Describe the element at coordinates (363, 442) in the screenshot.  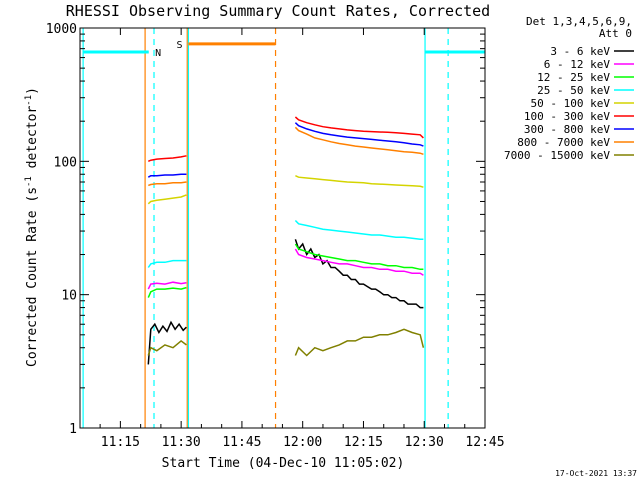
I see `x-tick-label-4: 12:15` at that location.